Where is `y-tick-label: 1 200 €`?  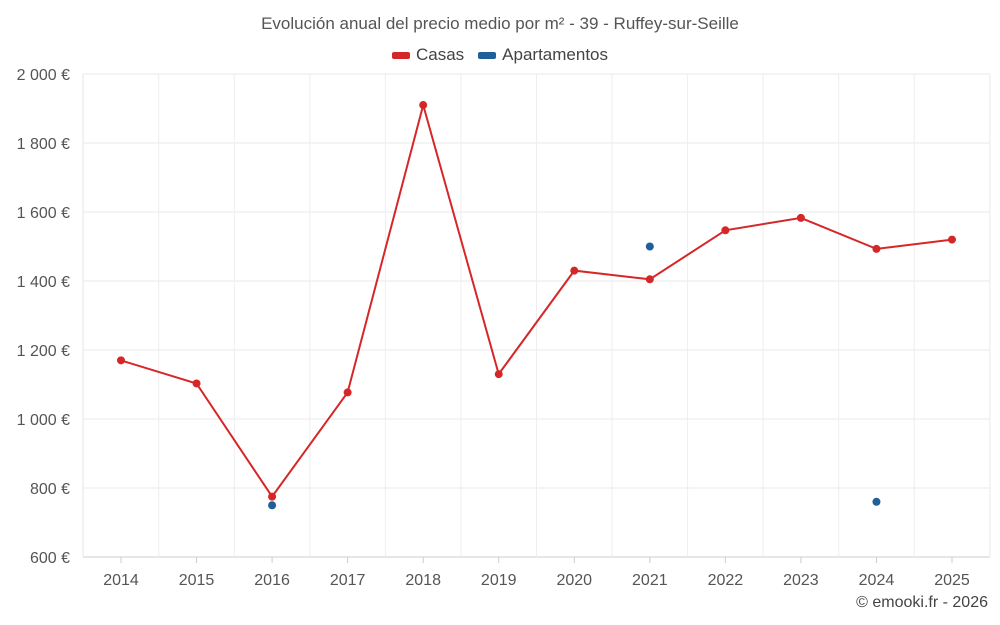
y-tick-label: 1 200 € is located at coordinates (43, 351).